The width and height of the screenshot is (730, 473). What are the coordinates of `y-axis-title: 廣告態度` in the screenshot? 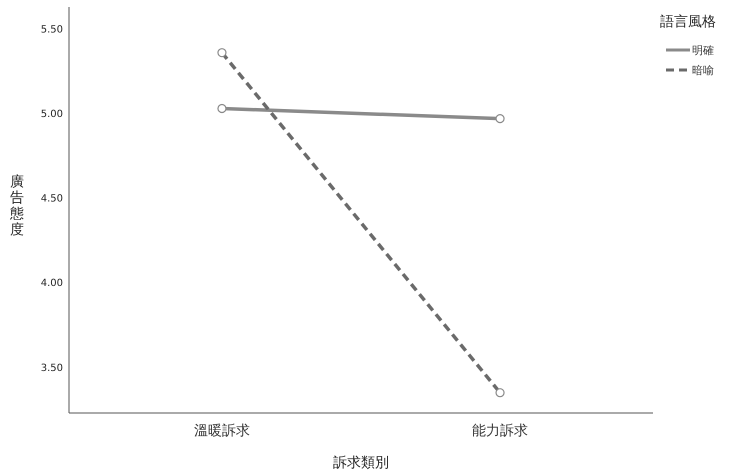 It's located at (16, 206).